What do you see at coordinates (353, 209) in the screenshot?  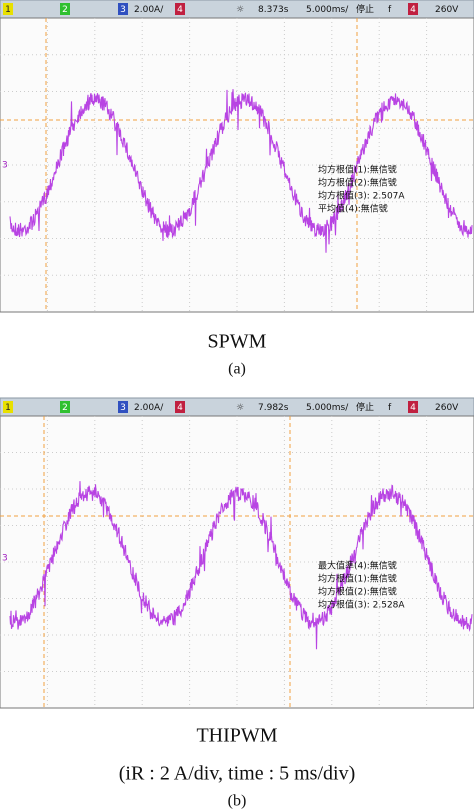 I see `measurement: 平均值(4):無信號` at bounding box center [353, 209].